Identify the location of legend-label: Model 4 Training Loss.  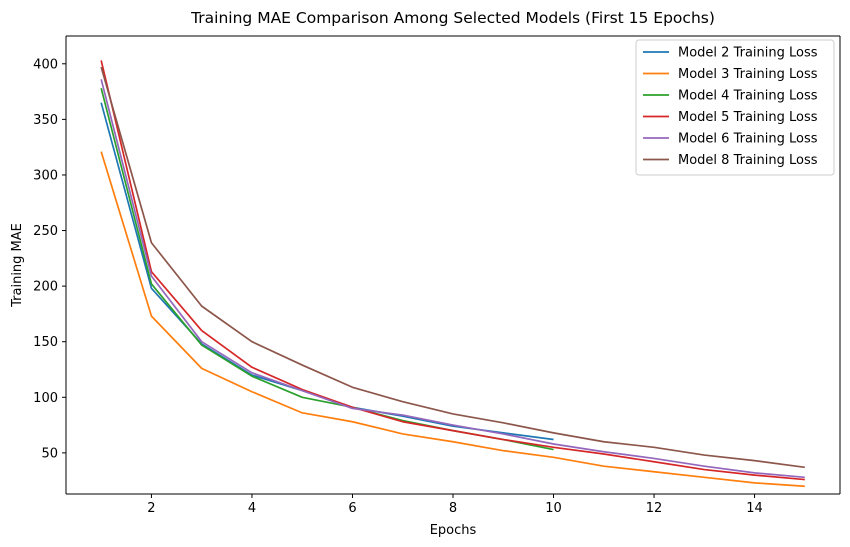
(748, 96).